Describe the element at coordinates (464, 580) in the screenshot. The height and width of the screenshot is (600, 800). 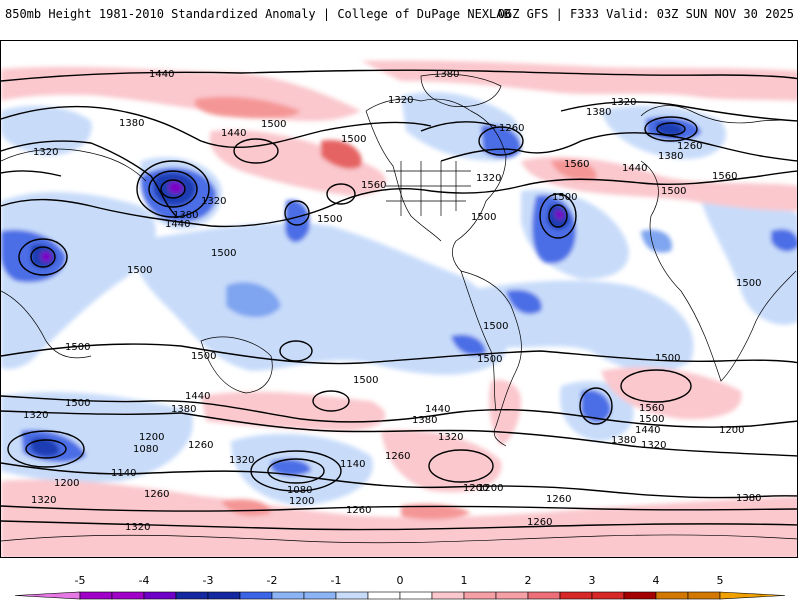
I see `colorbar-tick-label: 1` at that location.